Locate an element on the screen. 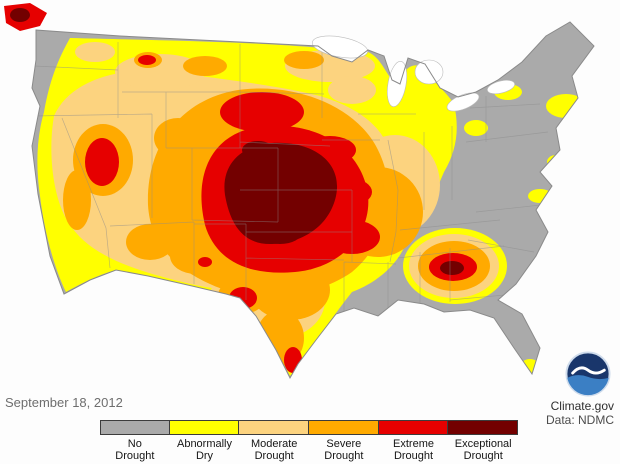 The height and width of the screenshot is (464, 620). legend-swatch-no-drought is located at coordinates (135, 427).